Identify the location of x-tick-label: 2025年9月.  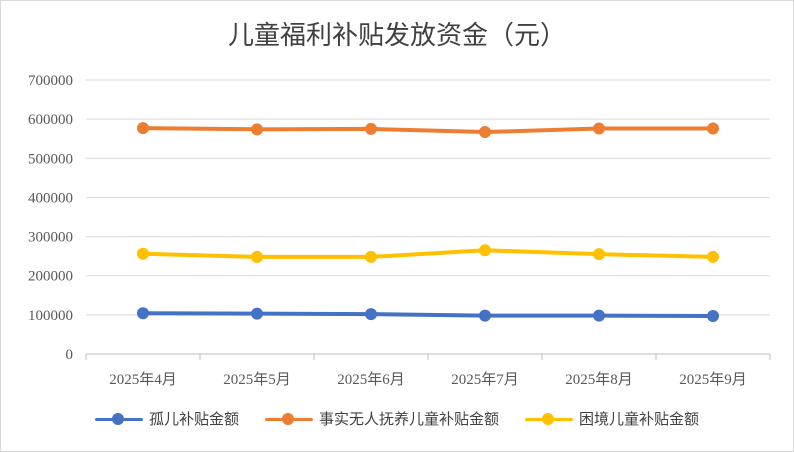
(713, 379).